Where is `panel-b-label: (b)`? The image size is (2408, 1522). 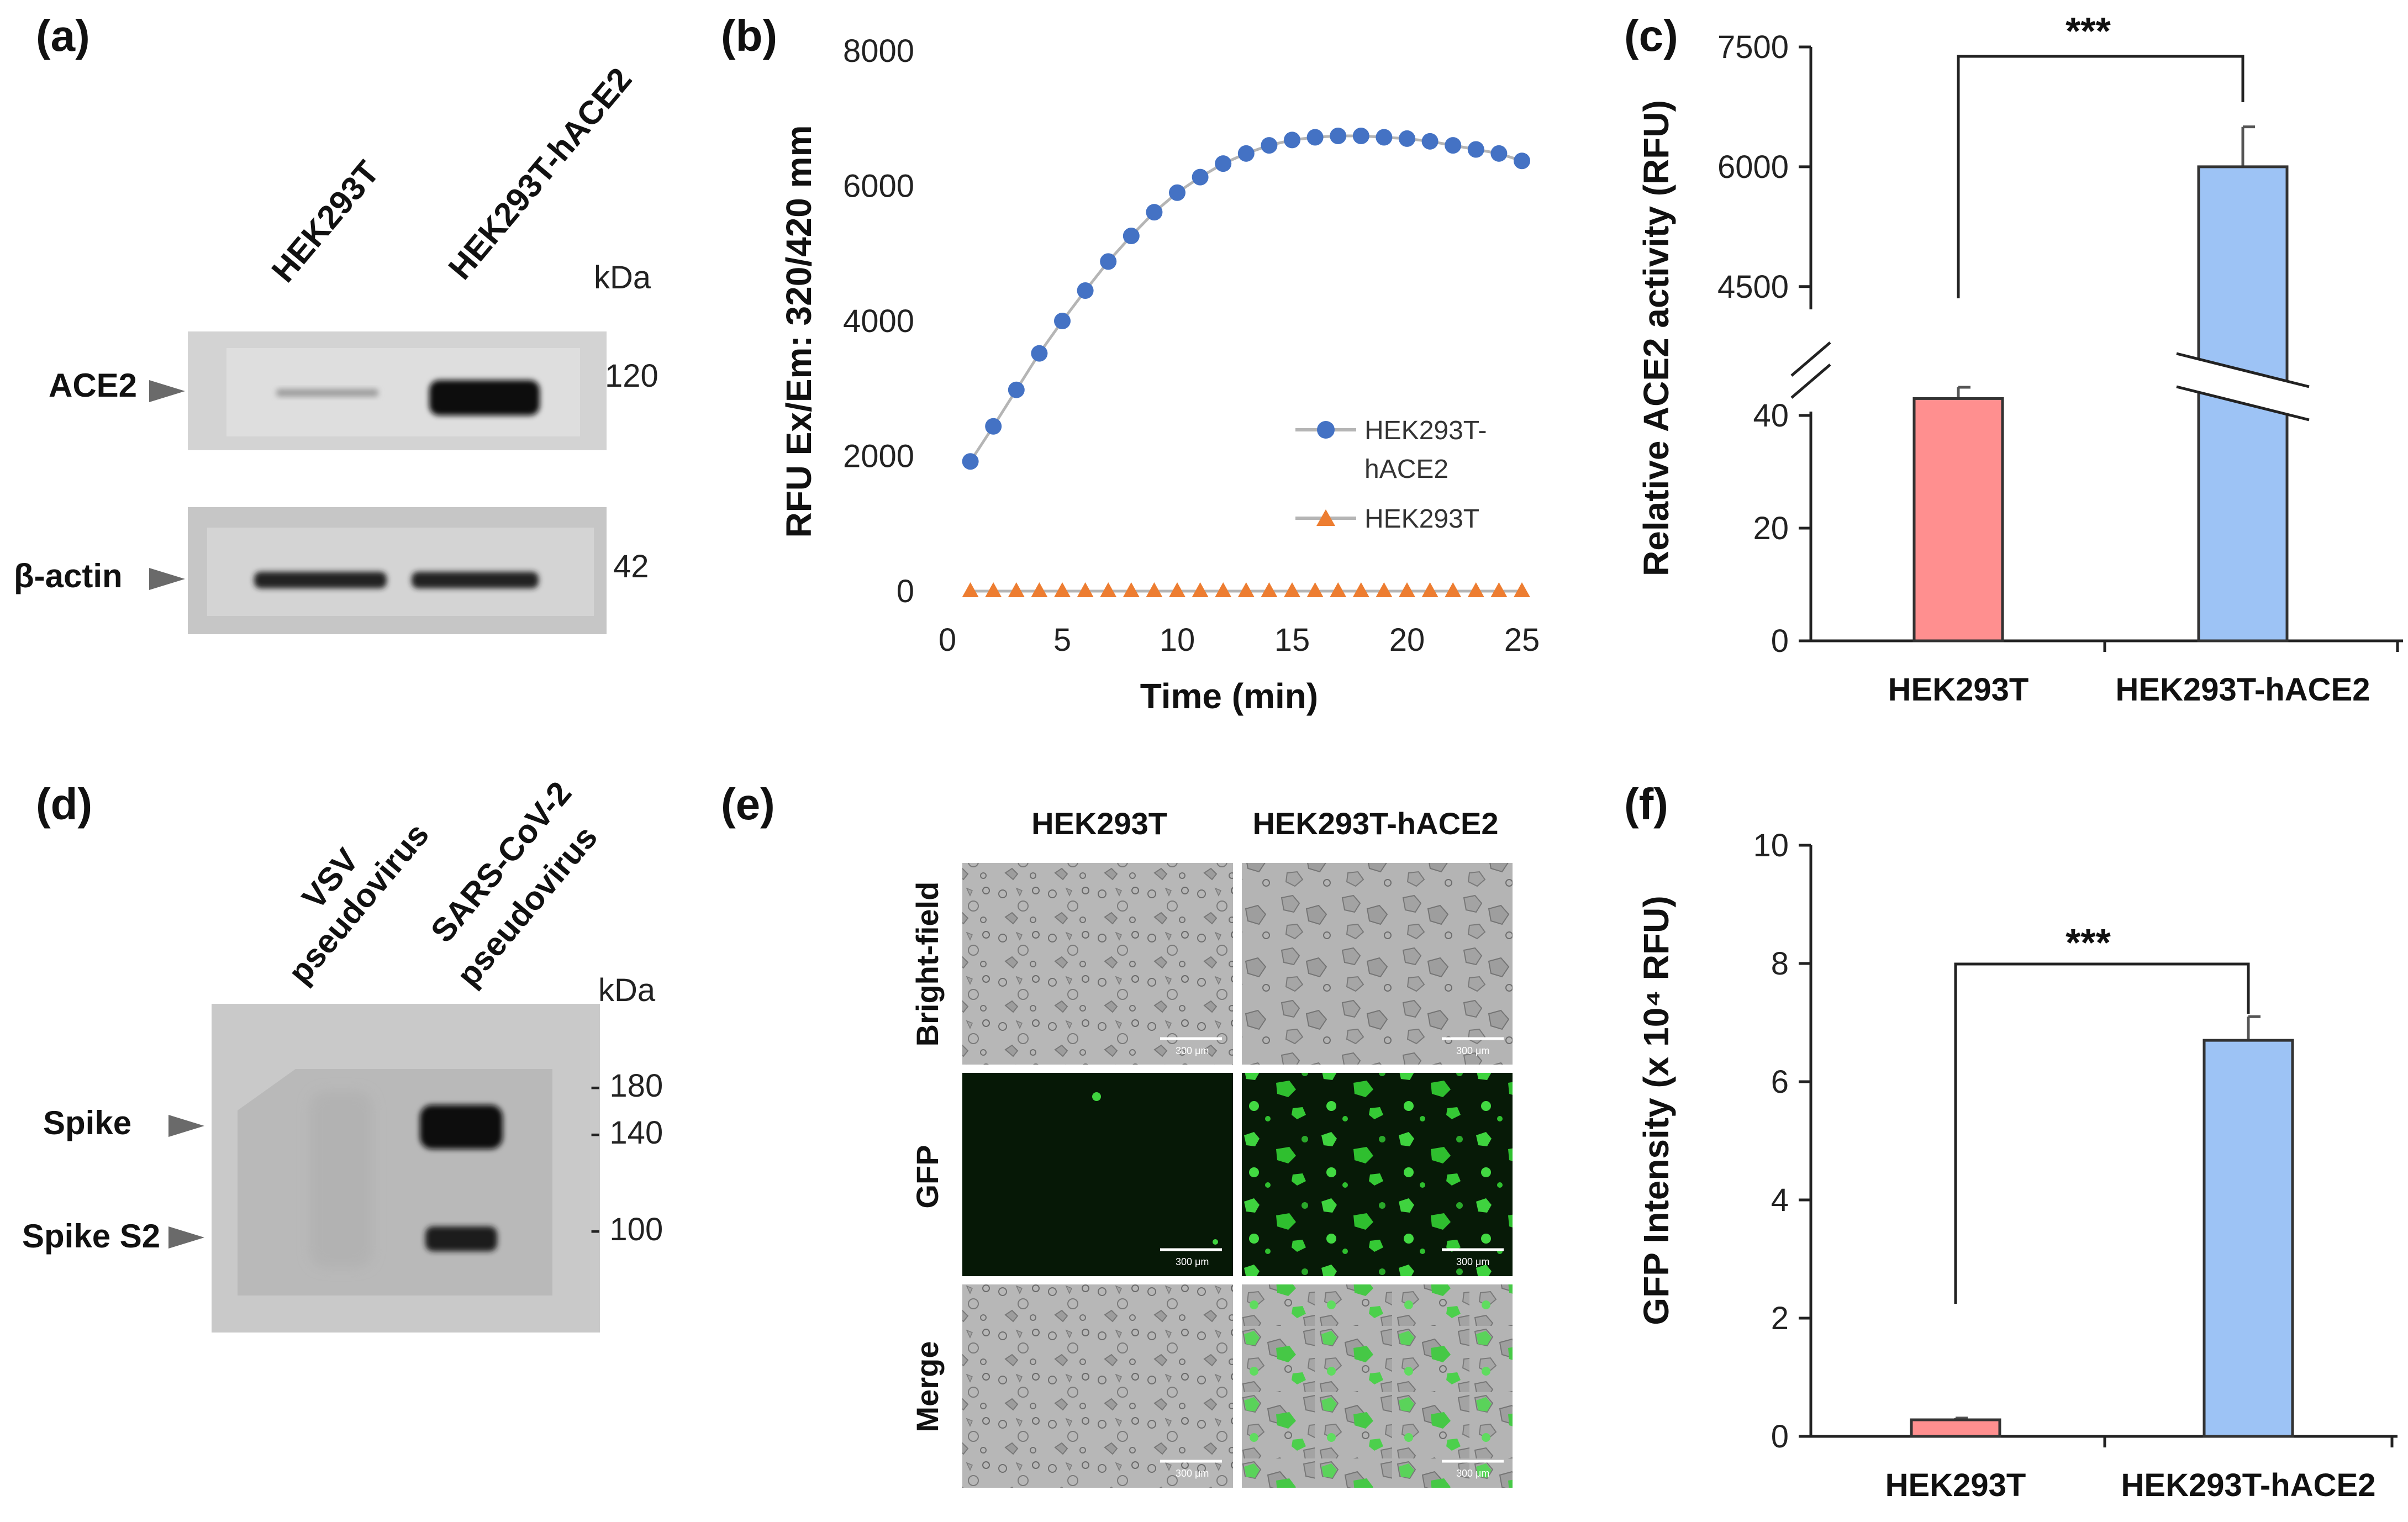 panel-b-label: (b) is located at coordinates (749, 35).